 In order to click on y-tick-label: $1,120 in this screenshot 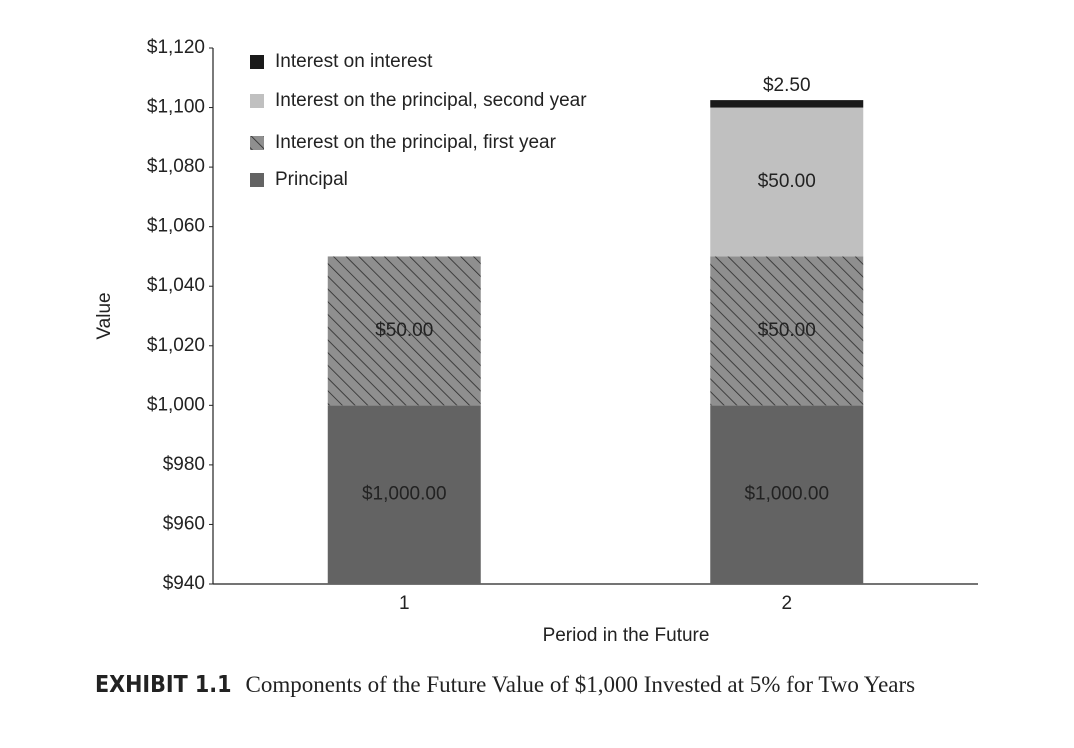, I will do `click(176, 47)`.